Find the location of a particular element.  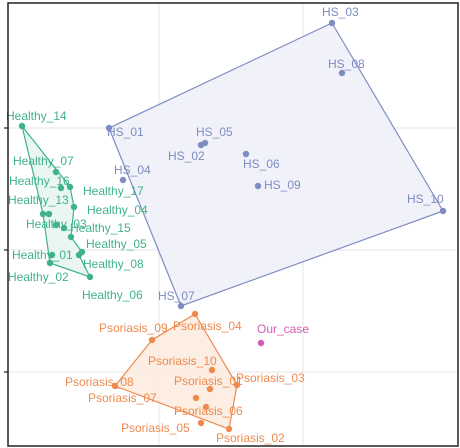

psoriasis-02-label: Psoriasis_02 is located at coordinates (250, 438).